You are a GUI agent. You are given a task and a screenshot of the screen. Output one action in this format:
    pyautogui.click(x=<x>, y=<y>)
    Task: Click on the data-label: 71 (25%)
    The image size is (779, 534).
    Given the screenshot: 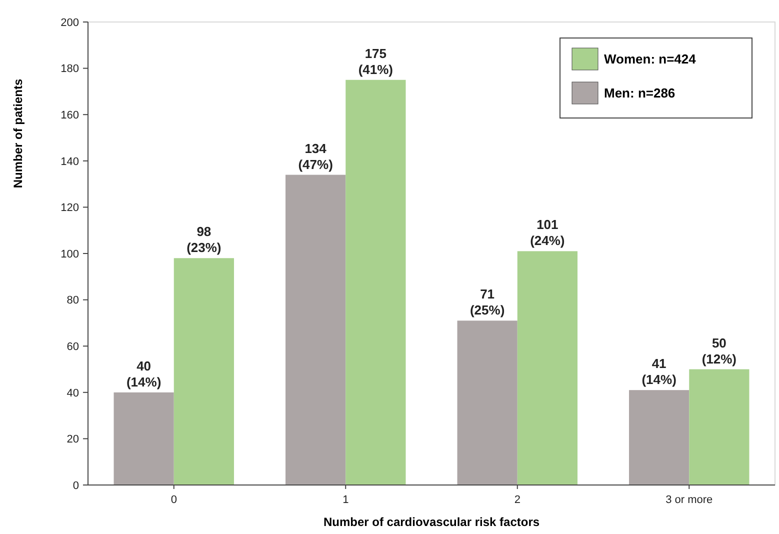 What is the action you would take?
    pyautogui.click(x=487, y=302)
    